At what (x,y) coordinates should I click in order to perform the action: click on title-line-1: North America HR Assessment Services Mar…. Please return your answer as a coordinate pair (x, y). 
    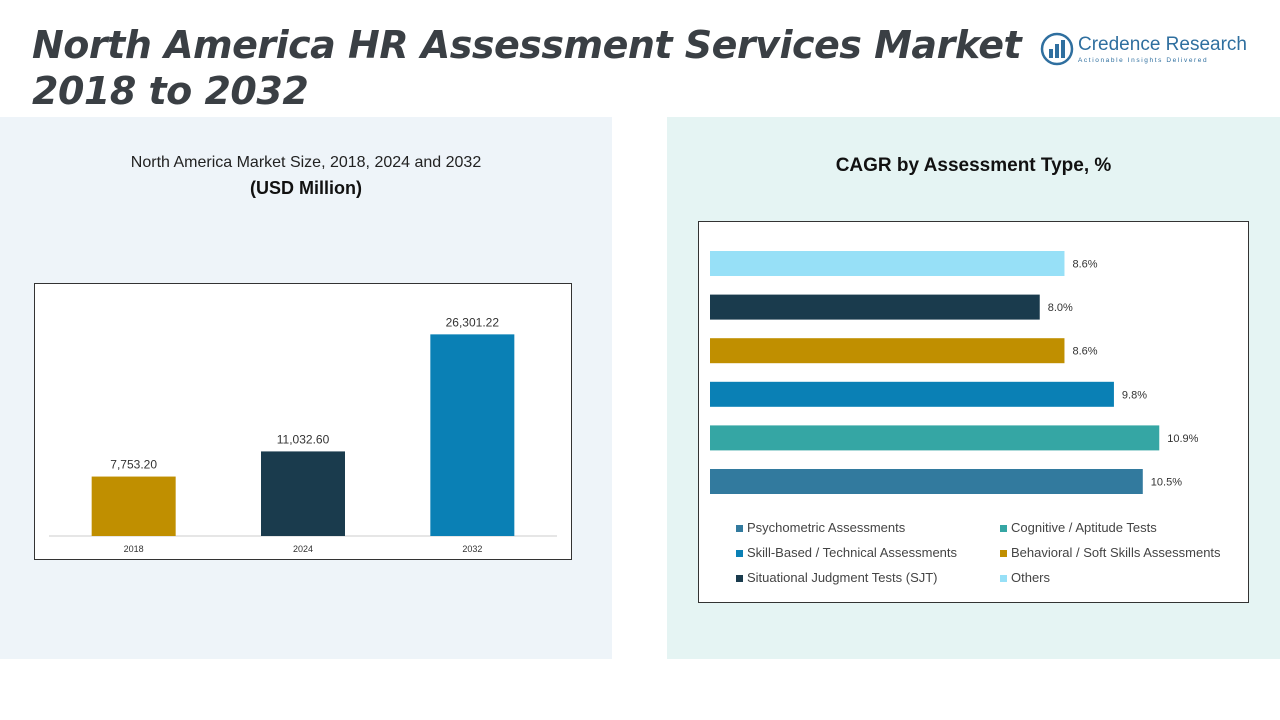
    Looking at the image, I should click on (527, 45).